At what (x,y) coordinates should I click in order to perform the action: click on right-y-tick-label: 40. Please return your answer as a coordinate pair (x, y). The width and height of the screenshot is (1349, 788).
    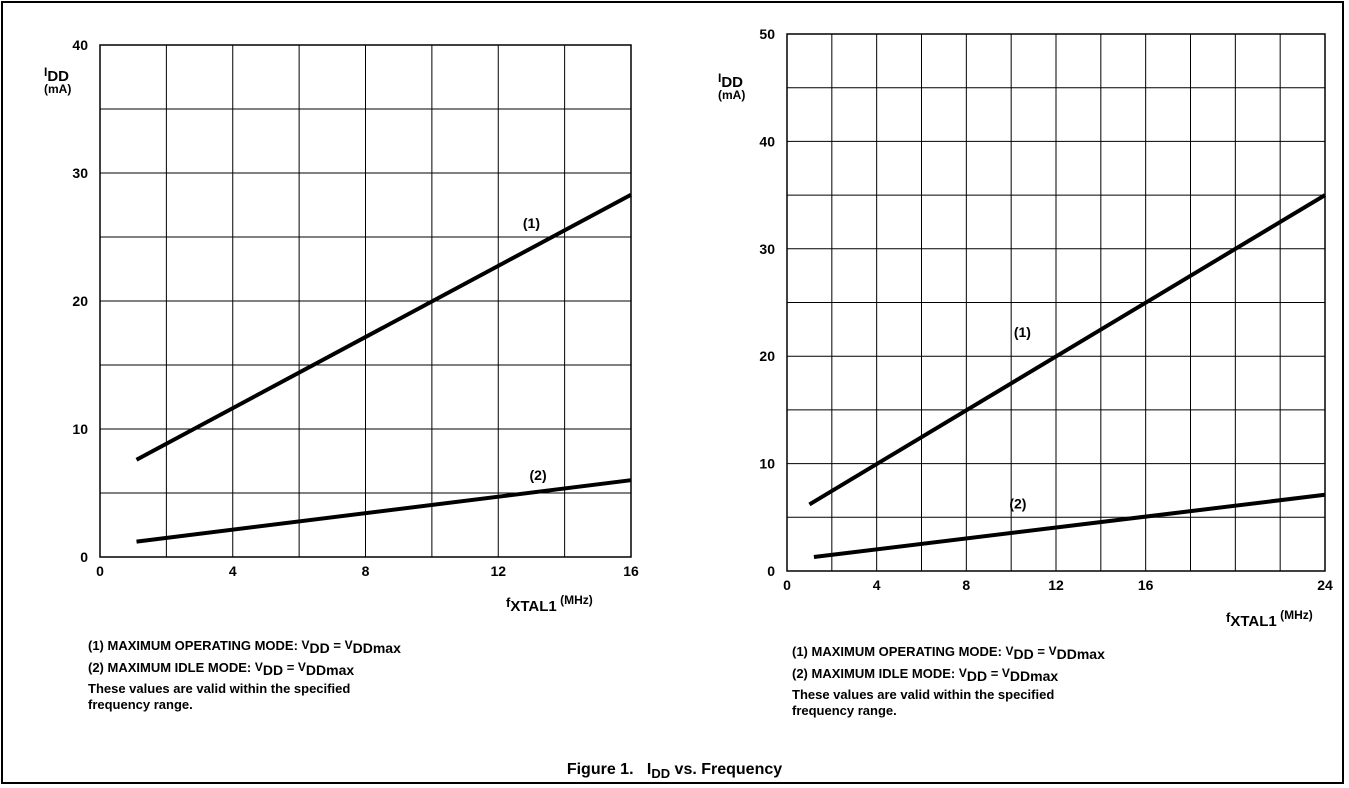
    Looking at the image, I should click on (767, 141).